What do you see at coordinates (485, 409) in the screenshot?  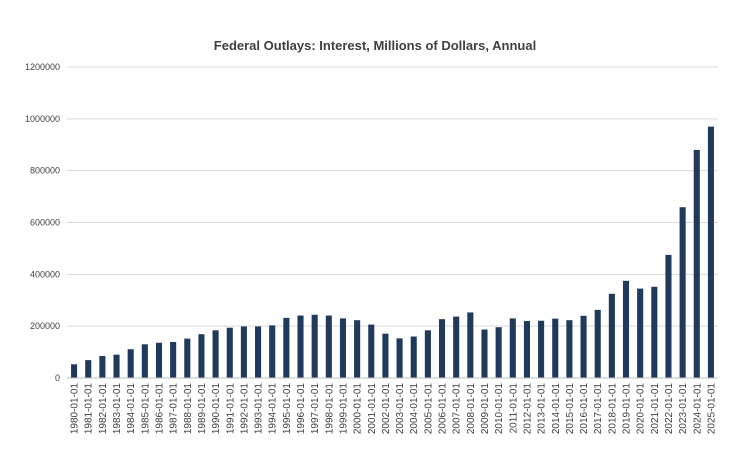 I see `x-tick-label: 2009-01-01` at bounding box center [485, 409].